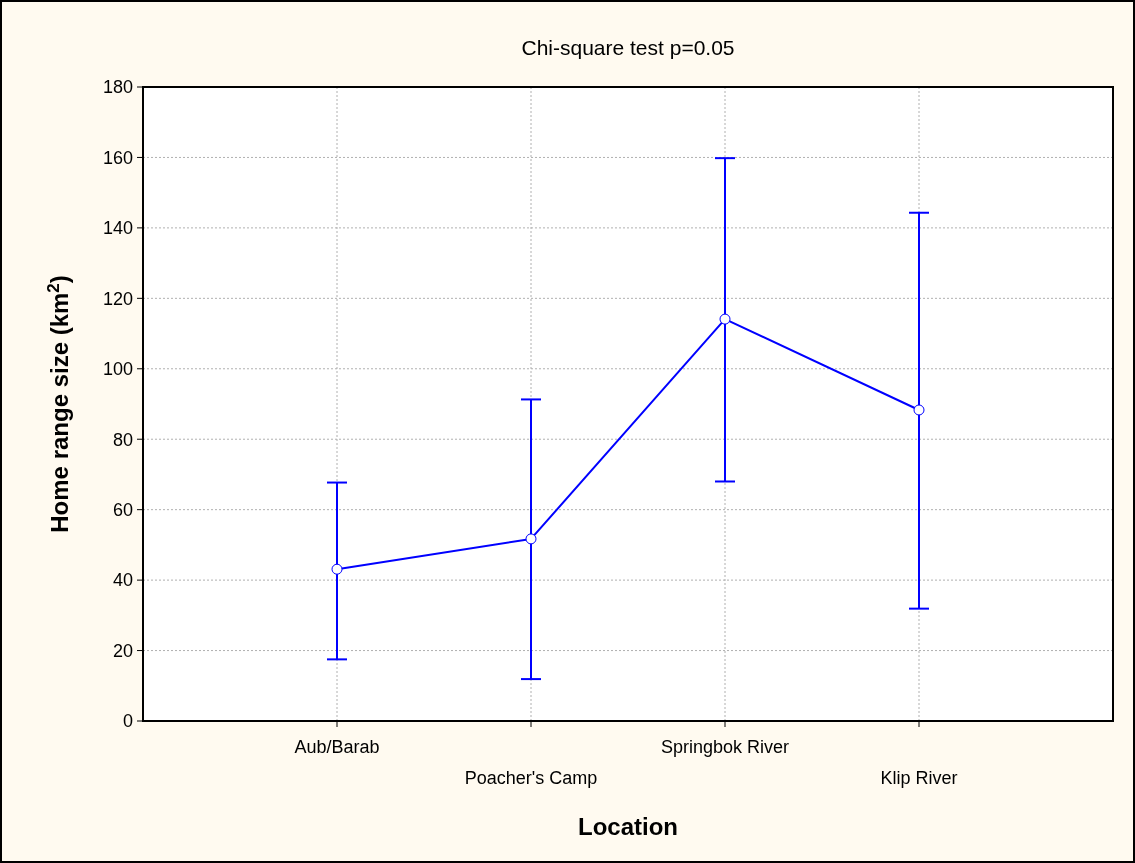  I want to click on y-tick-label: 120, so click(117, 298).